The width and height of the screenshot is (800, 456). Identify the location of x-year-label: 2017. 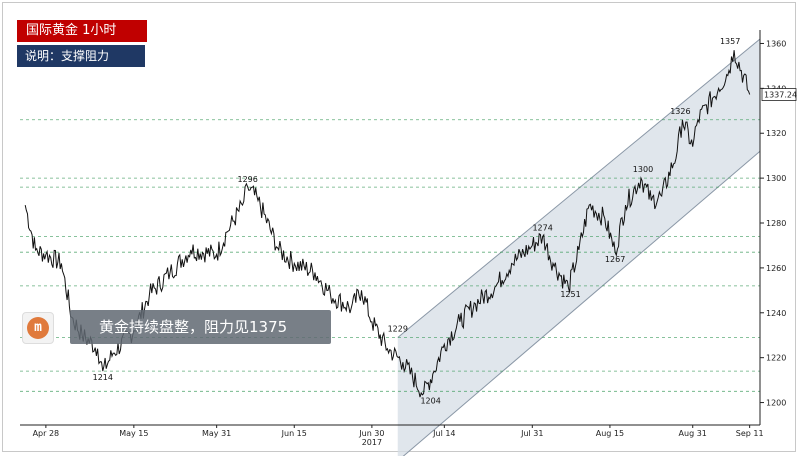
(372, 442).